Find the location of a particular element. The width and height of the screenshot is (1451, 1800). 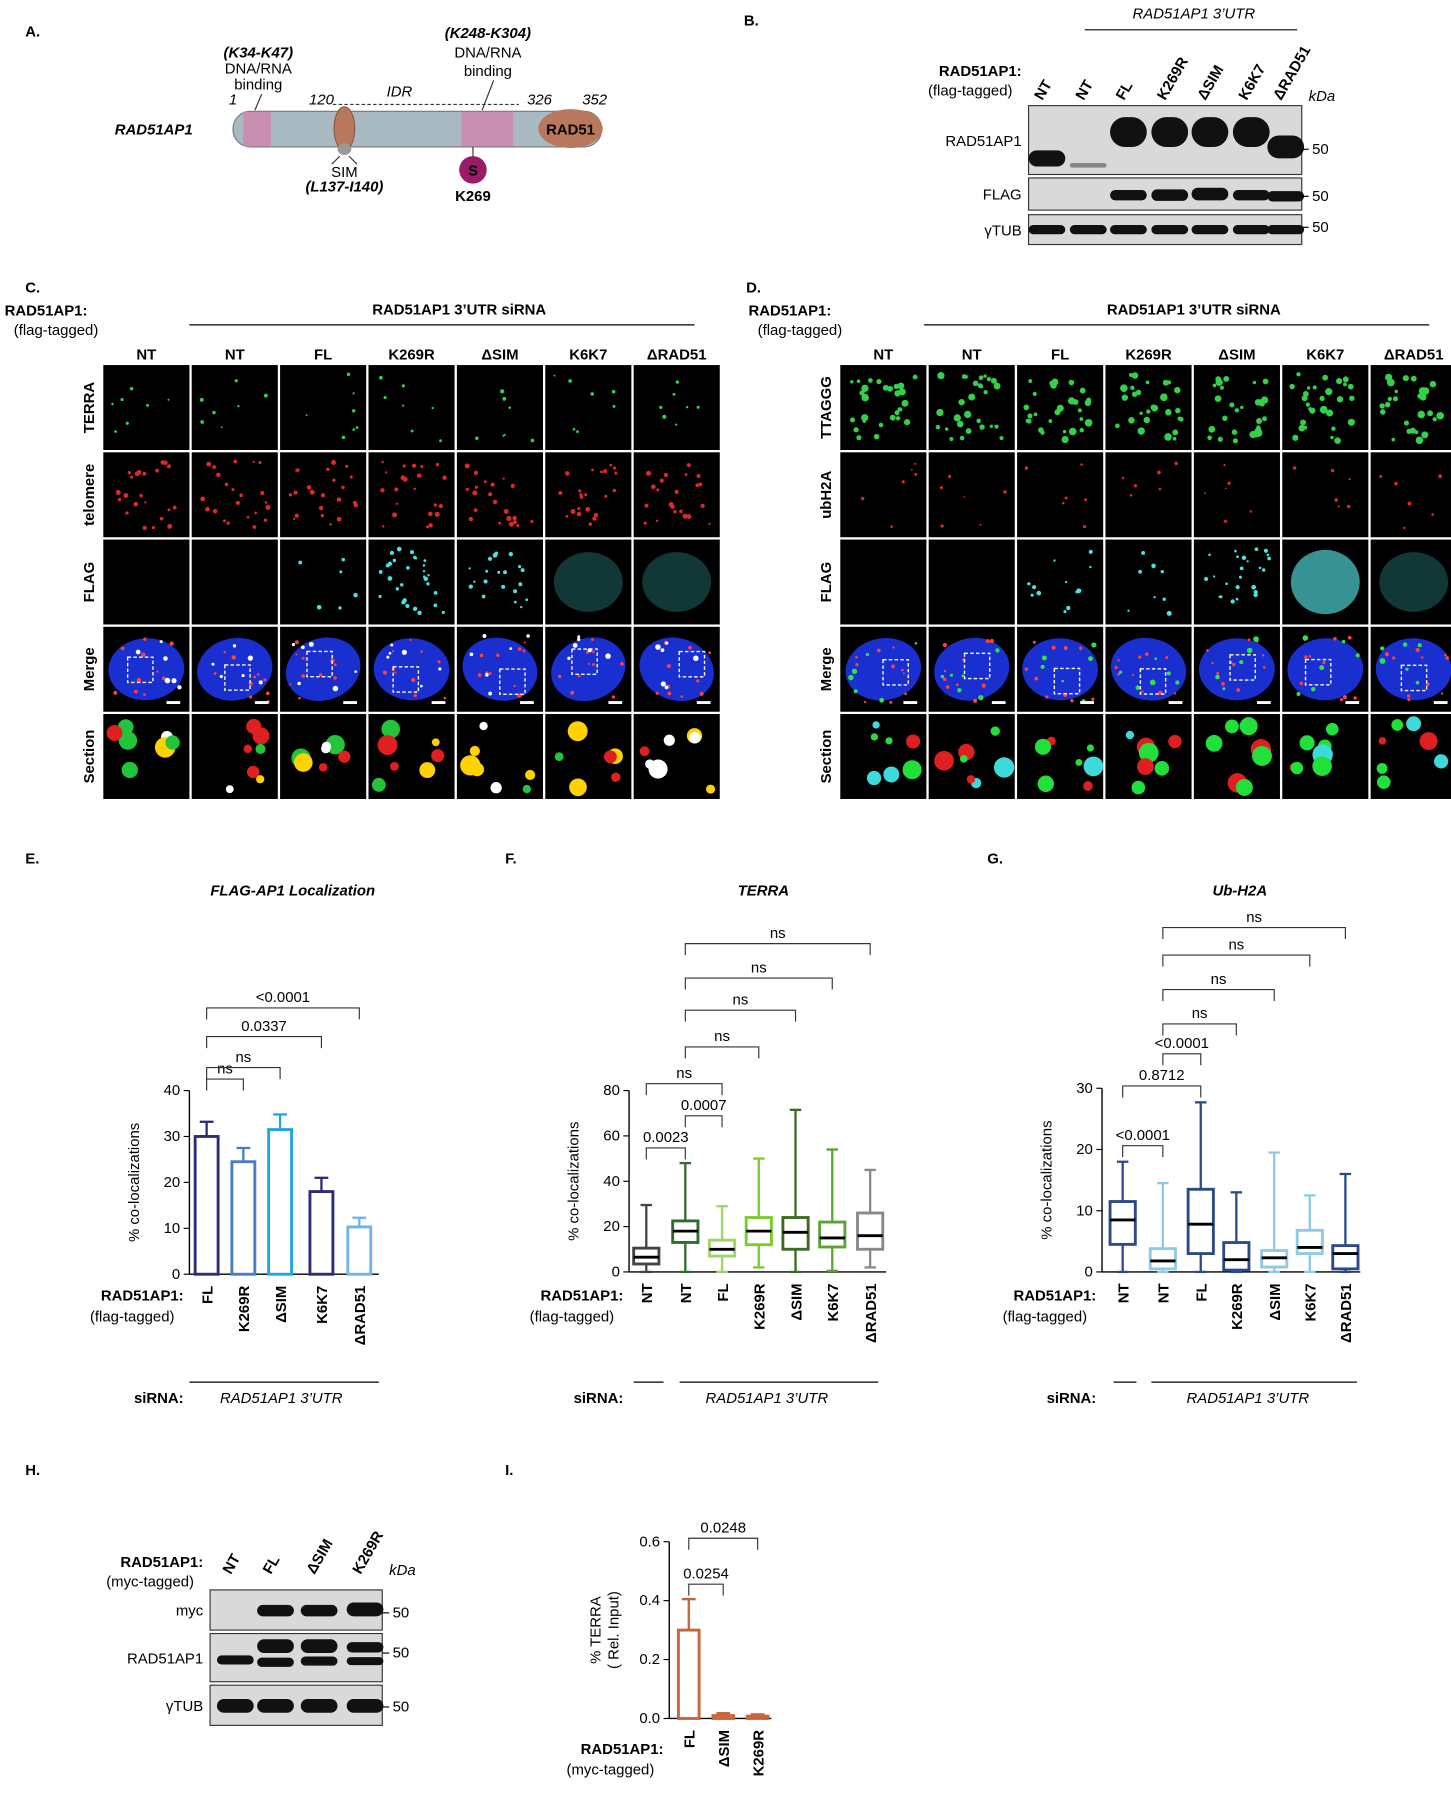

y-tick-label: 30 is located at coordinates (172, 1136).